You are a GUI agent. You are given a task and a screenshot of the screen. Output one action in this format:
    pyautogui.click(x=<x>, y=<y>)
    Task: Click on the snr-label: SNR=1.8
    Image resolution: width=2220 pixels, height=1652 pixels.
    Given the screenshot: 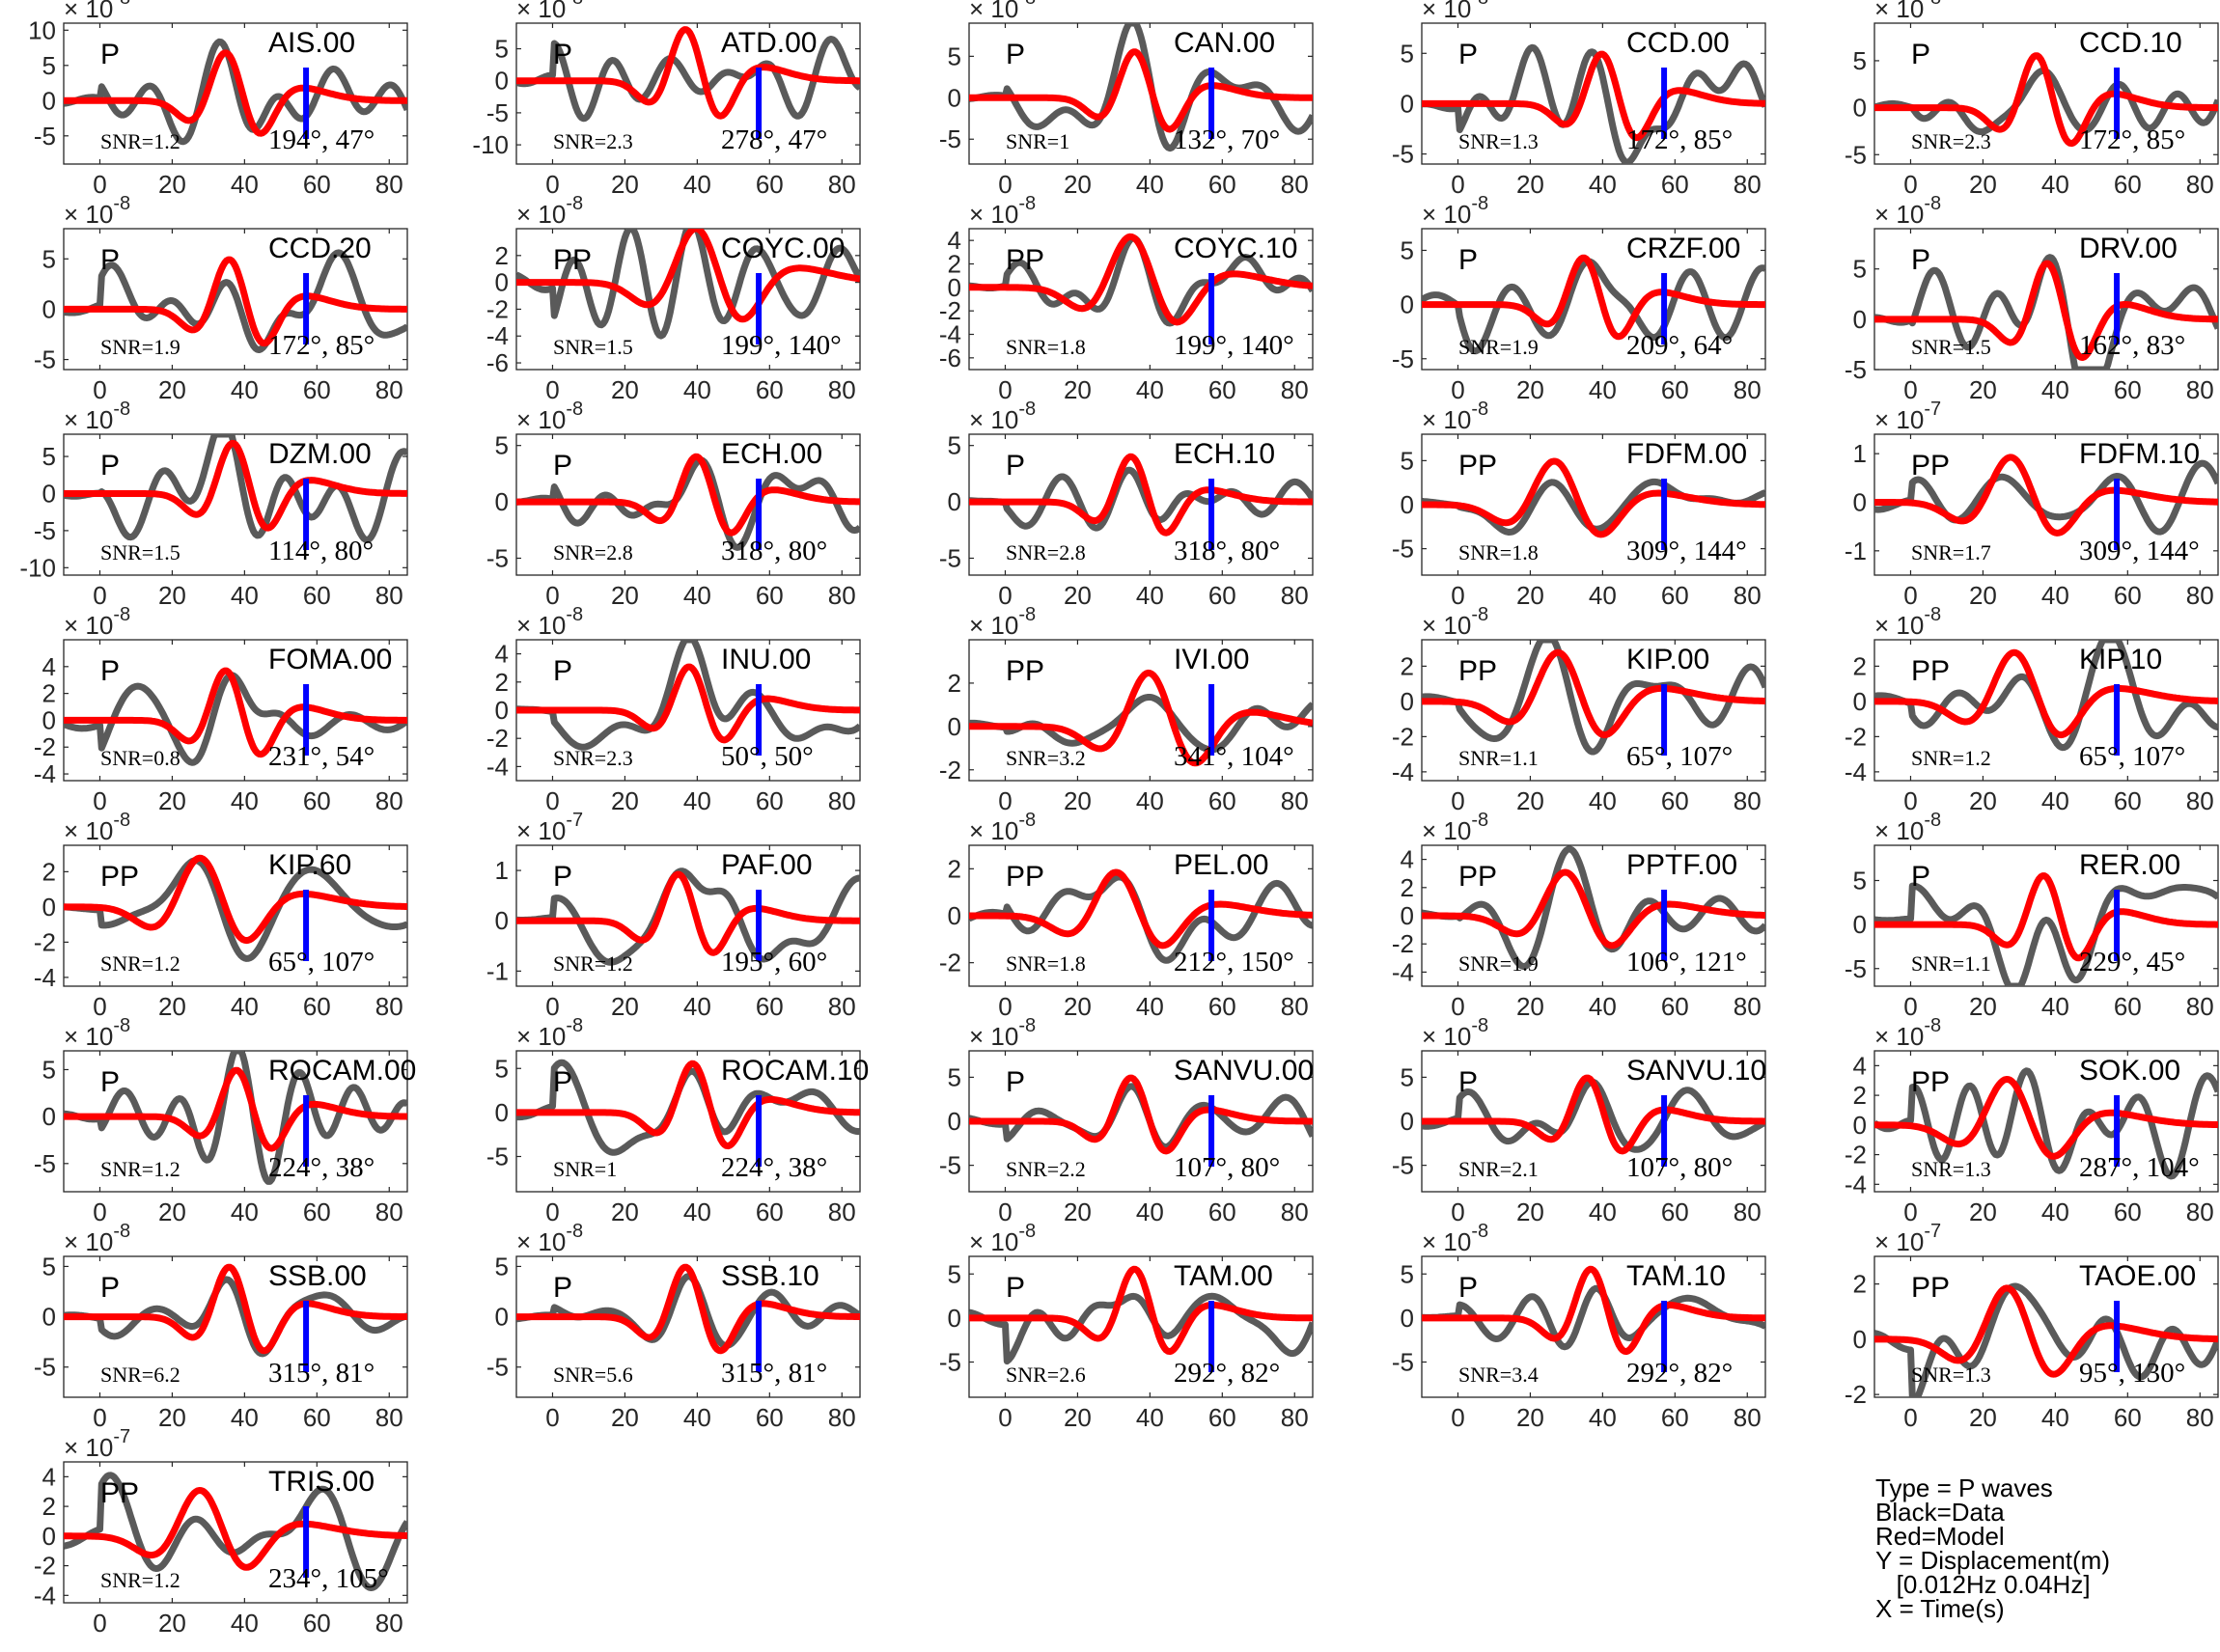 What is the action you would take?
    pyautogui.click(x=1499, y=552)
    